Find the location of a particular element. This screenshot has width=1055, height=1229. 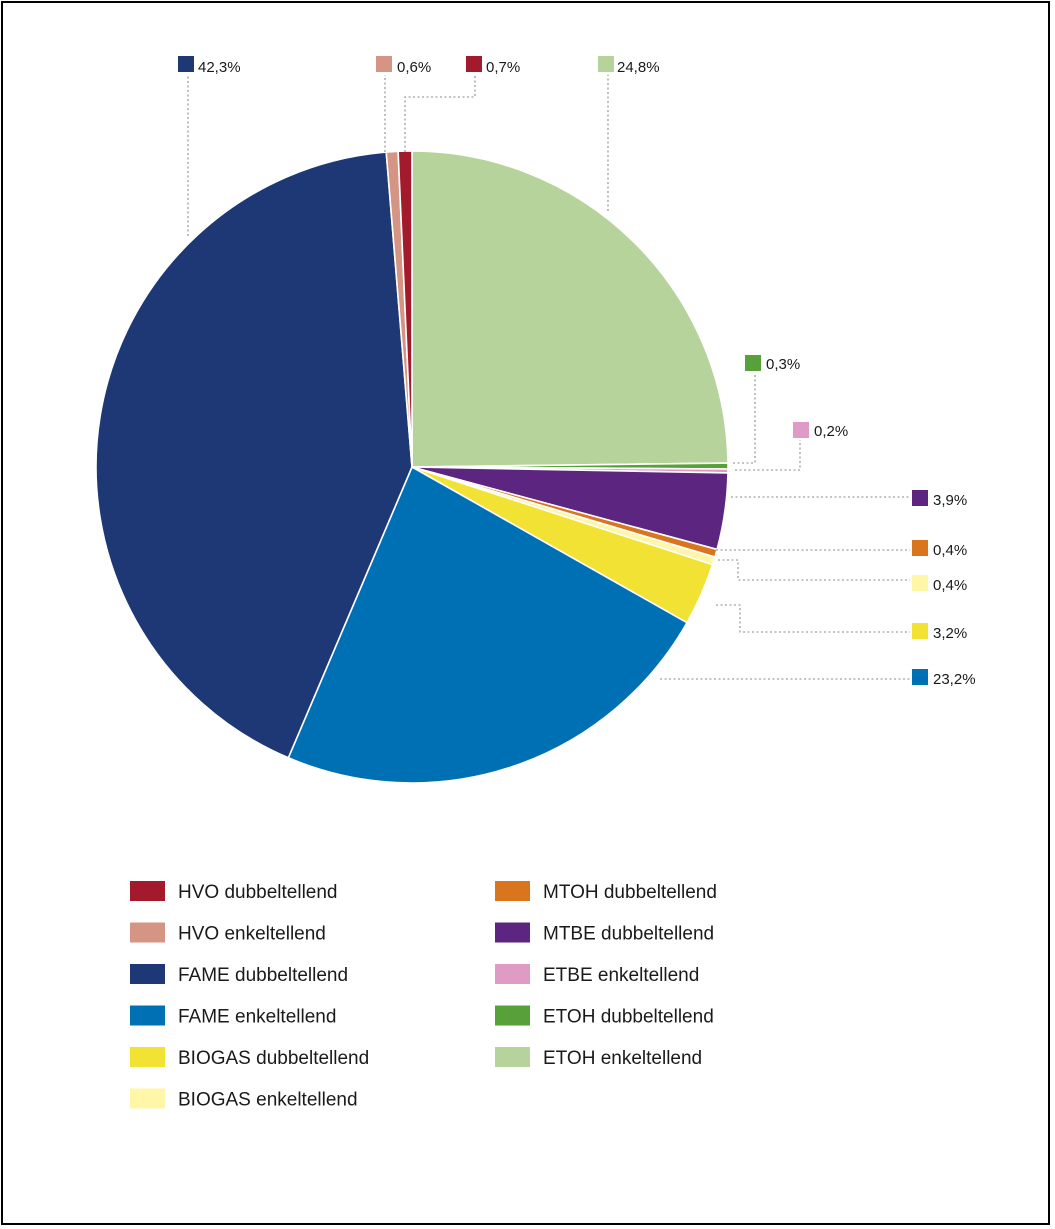

percent-label-mtoh-dubbeltellend: 0,4% is located at coordinates (950, 550).